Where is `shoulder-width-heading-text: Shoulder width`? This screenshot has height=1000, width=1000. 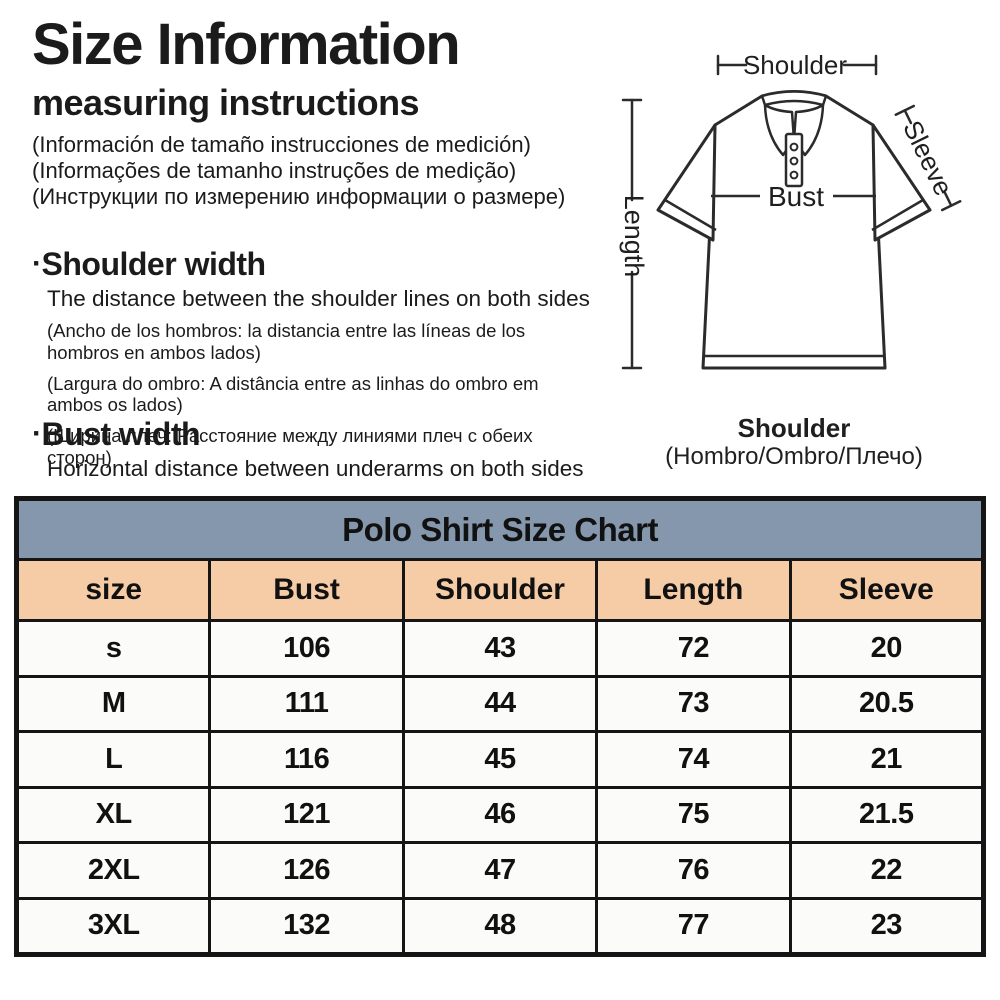 shoulder-width-heading-text: Shoulder width is located at coordinates (154, 264).